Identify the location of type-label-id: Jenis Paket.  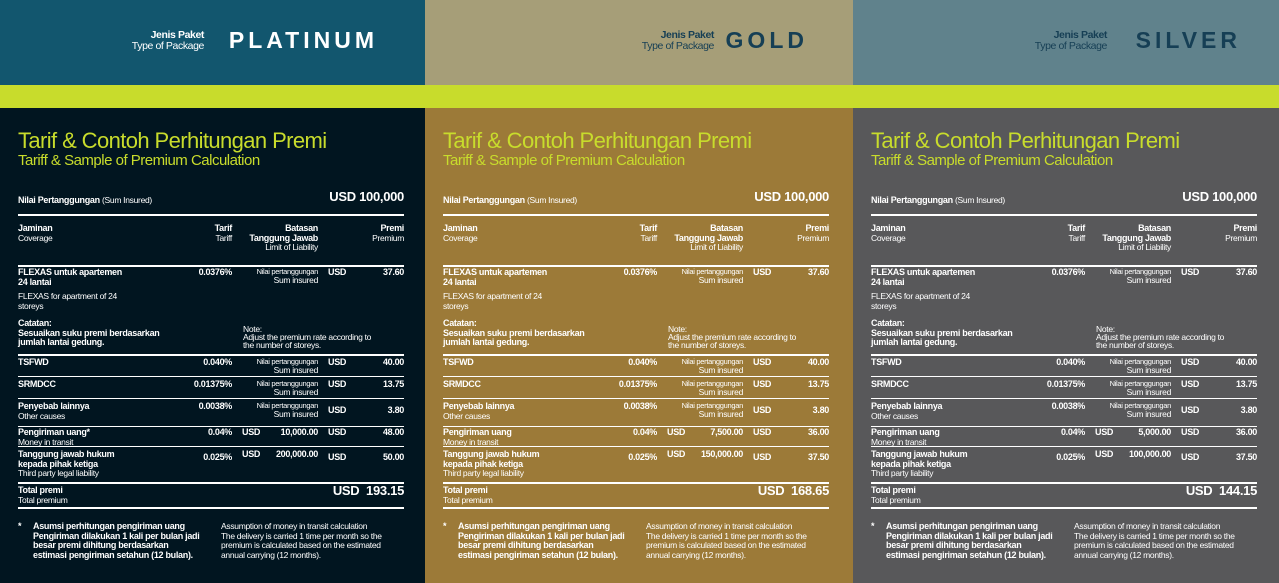
(177, 35).